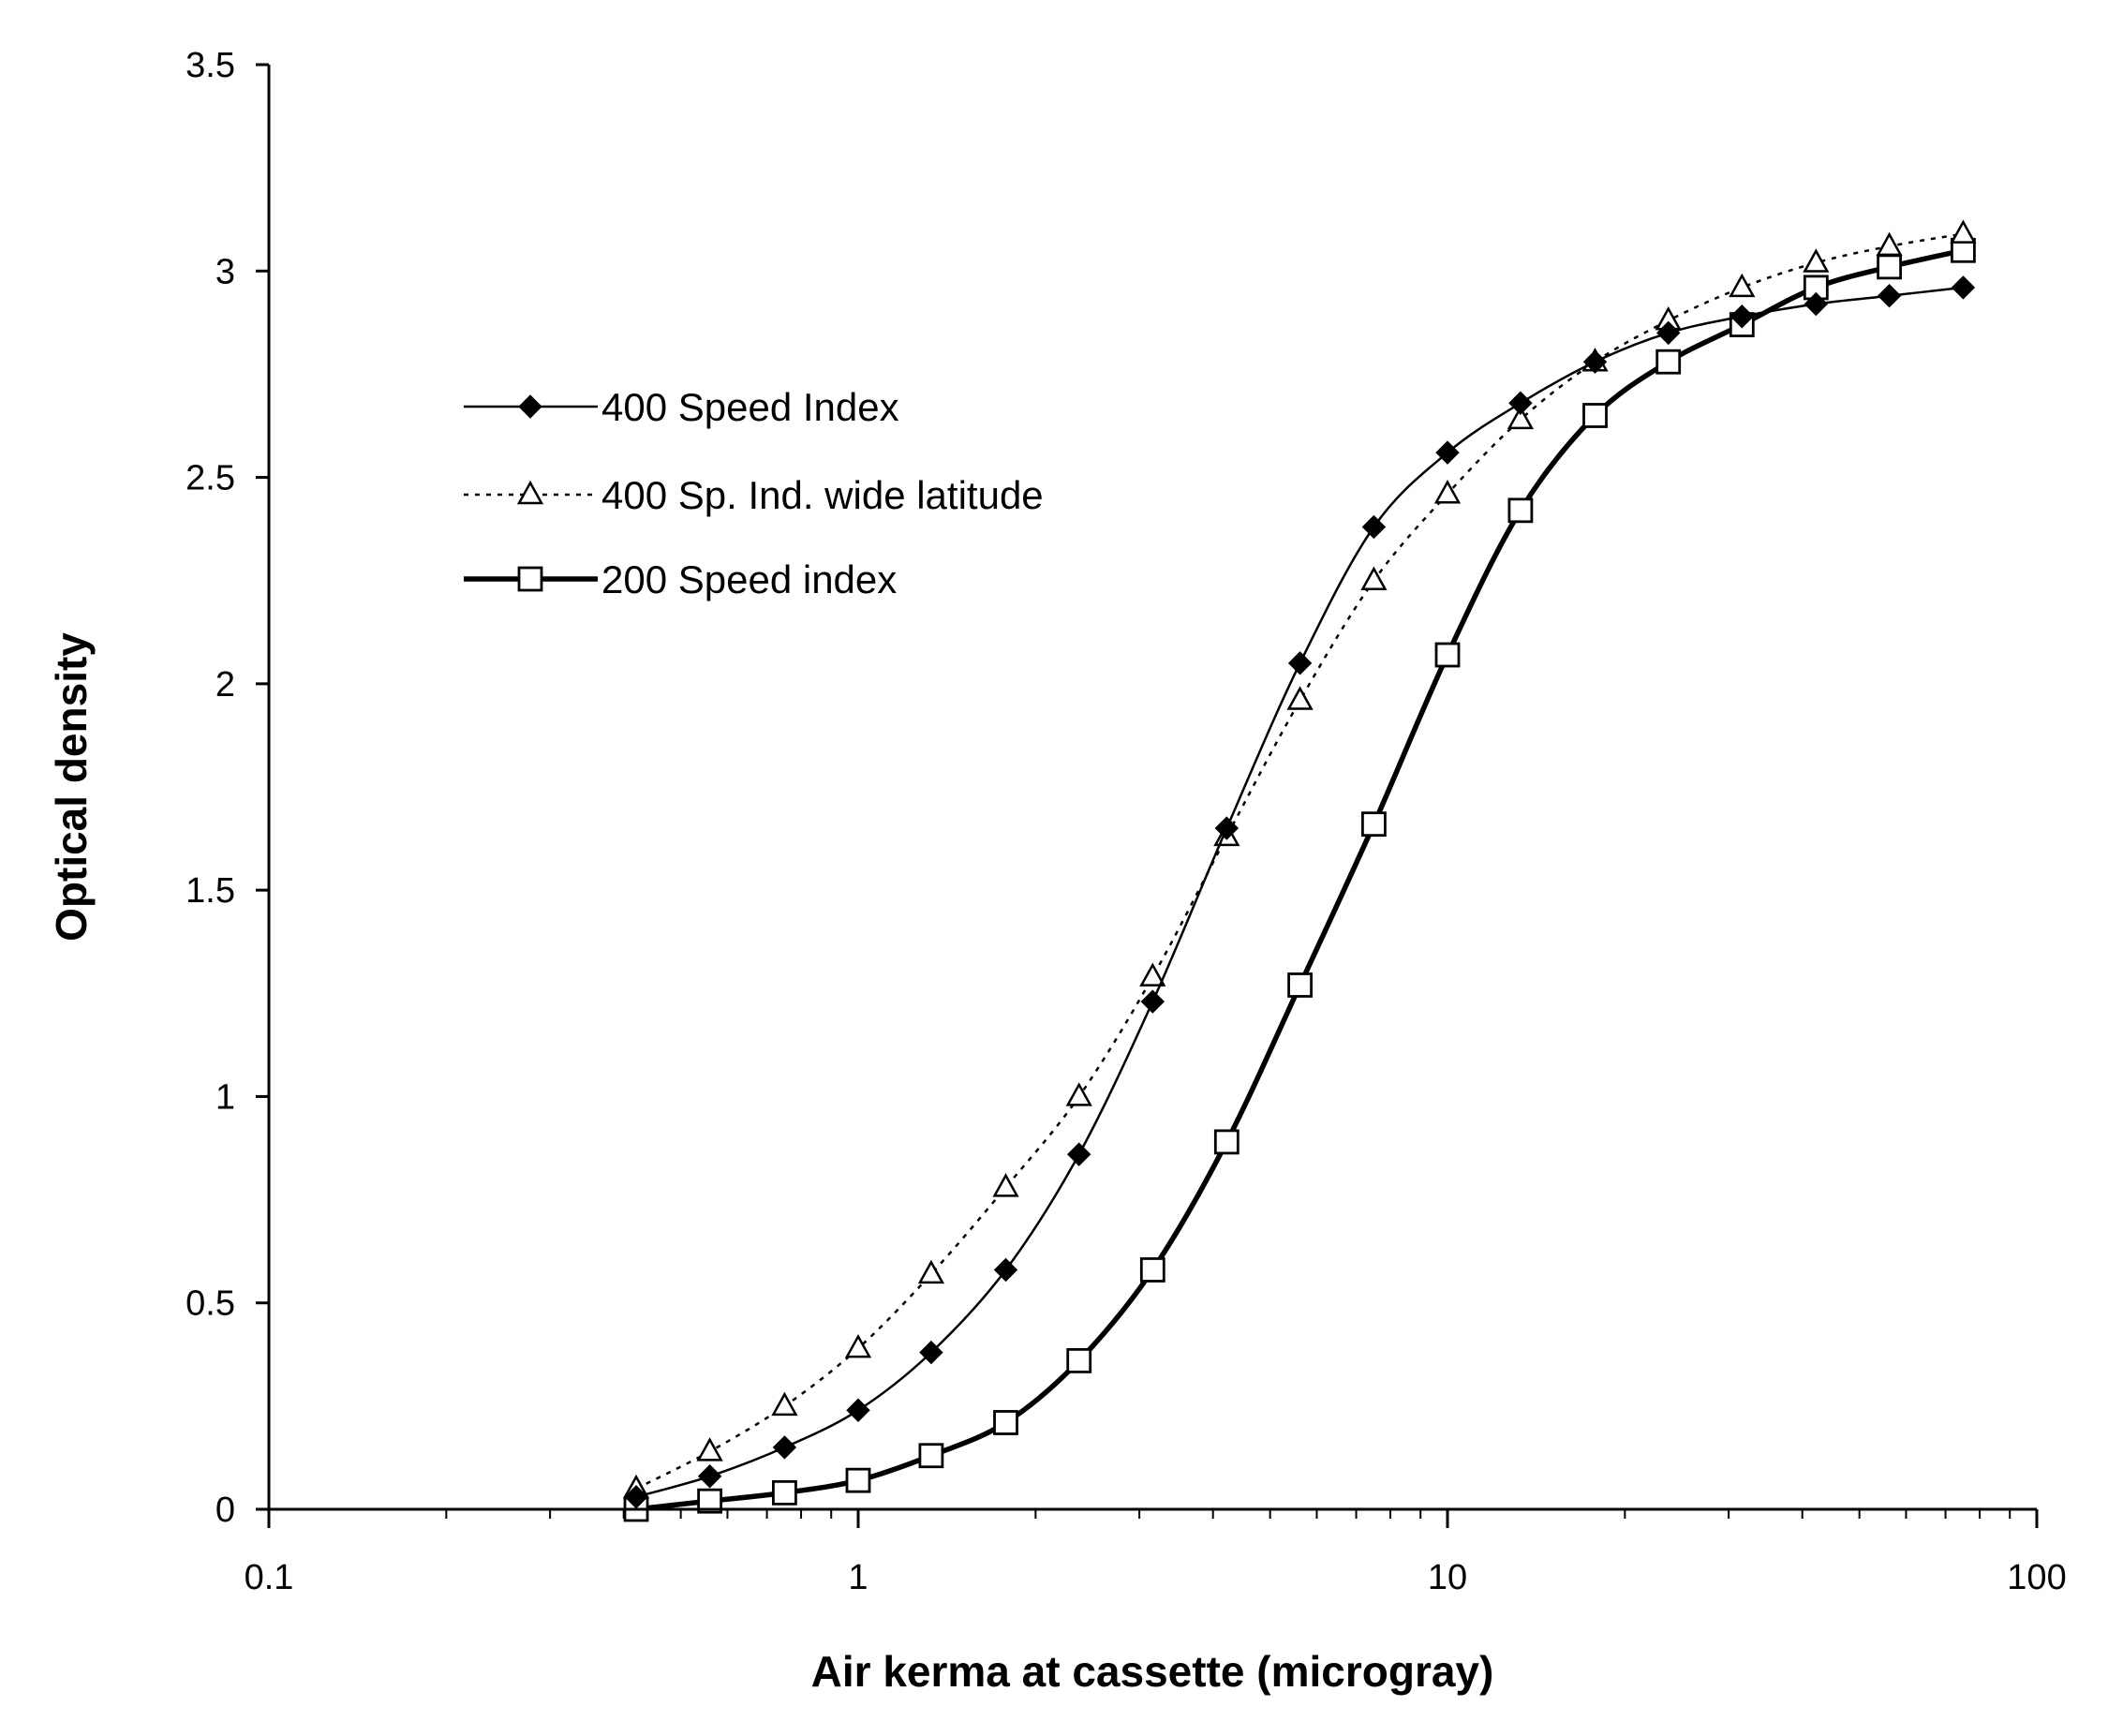 This screenshot has width=2108, height=1736. Describe the element at coordinates (2036, 1578) in the screenshot. I see `x-tick-label: 100` at that location.